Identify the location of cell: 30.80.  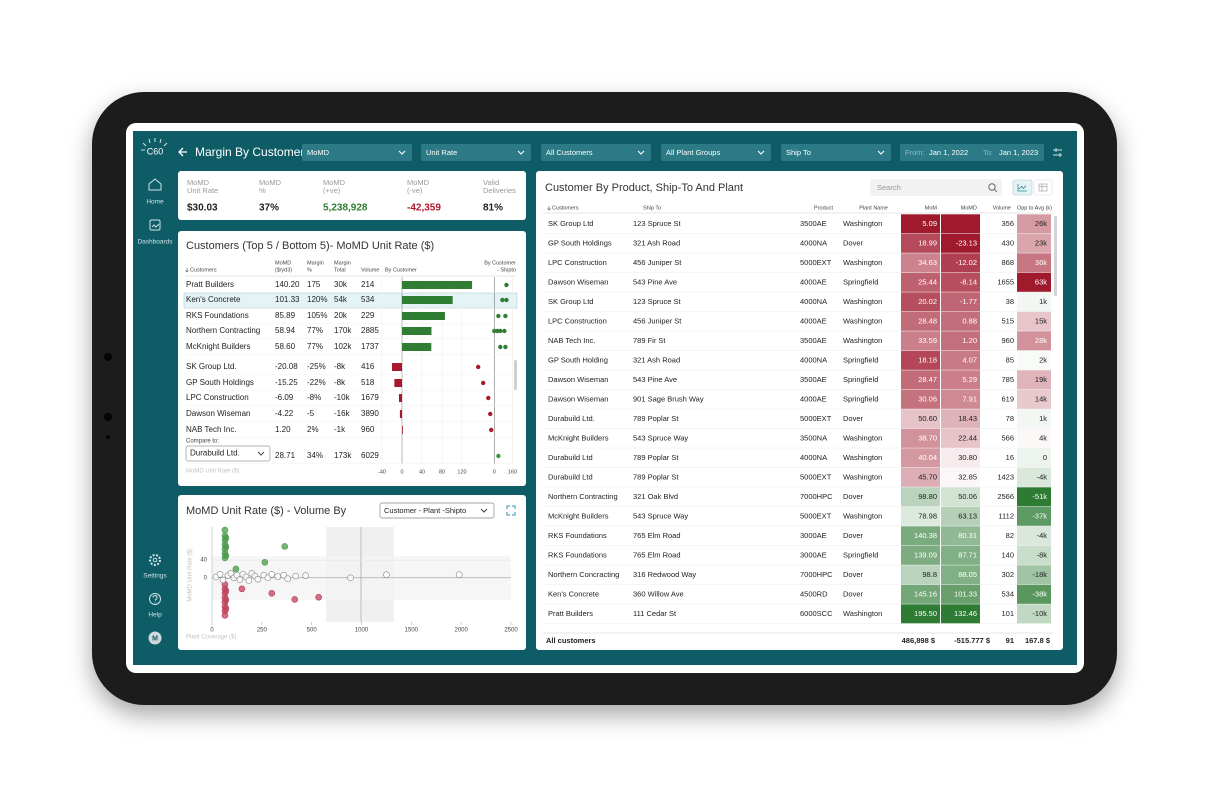
(967, 457).